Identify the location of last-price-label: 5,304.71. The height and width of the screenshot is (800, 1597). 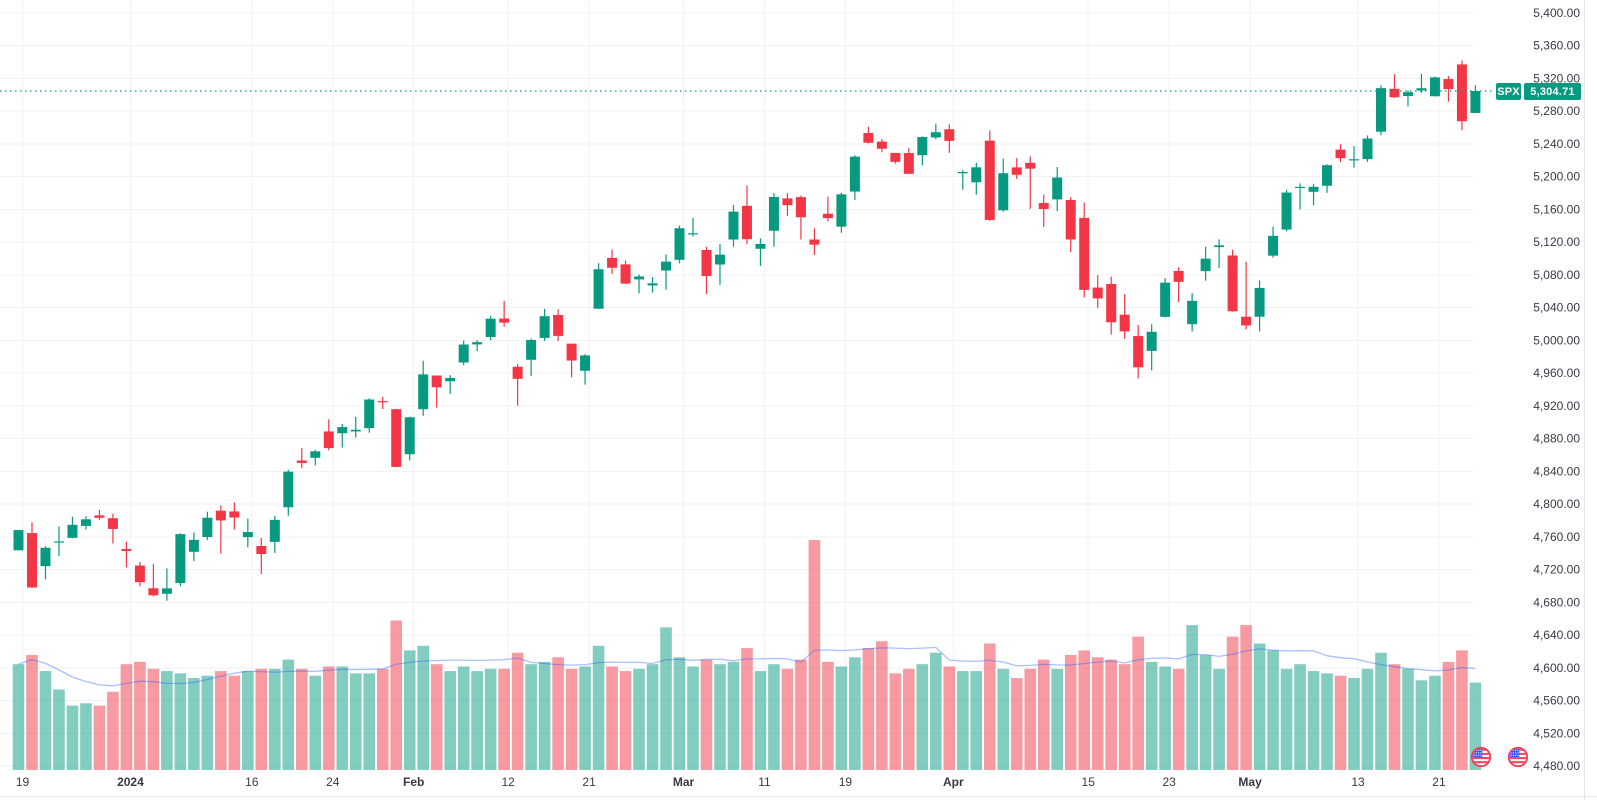
(1552, 91).